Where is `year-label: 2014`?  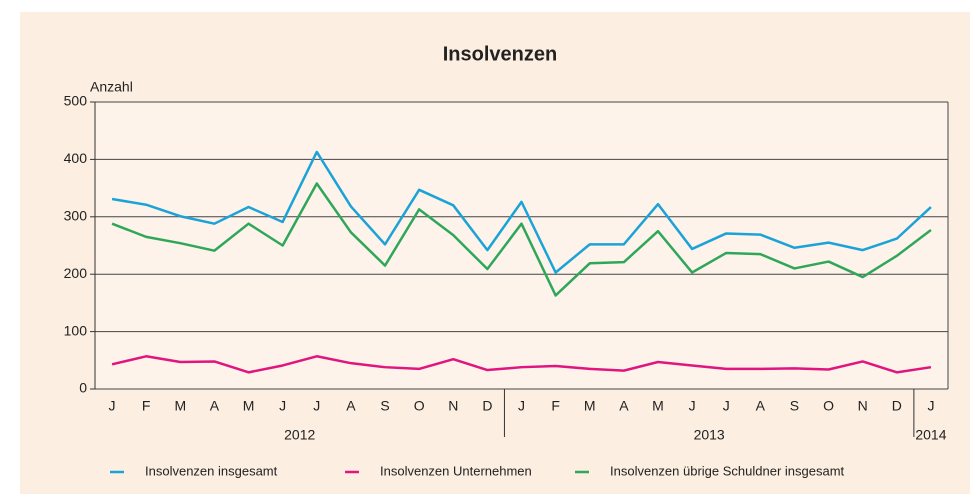
year-label: 2014 is located at coordinates (930, 435).